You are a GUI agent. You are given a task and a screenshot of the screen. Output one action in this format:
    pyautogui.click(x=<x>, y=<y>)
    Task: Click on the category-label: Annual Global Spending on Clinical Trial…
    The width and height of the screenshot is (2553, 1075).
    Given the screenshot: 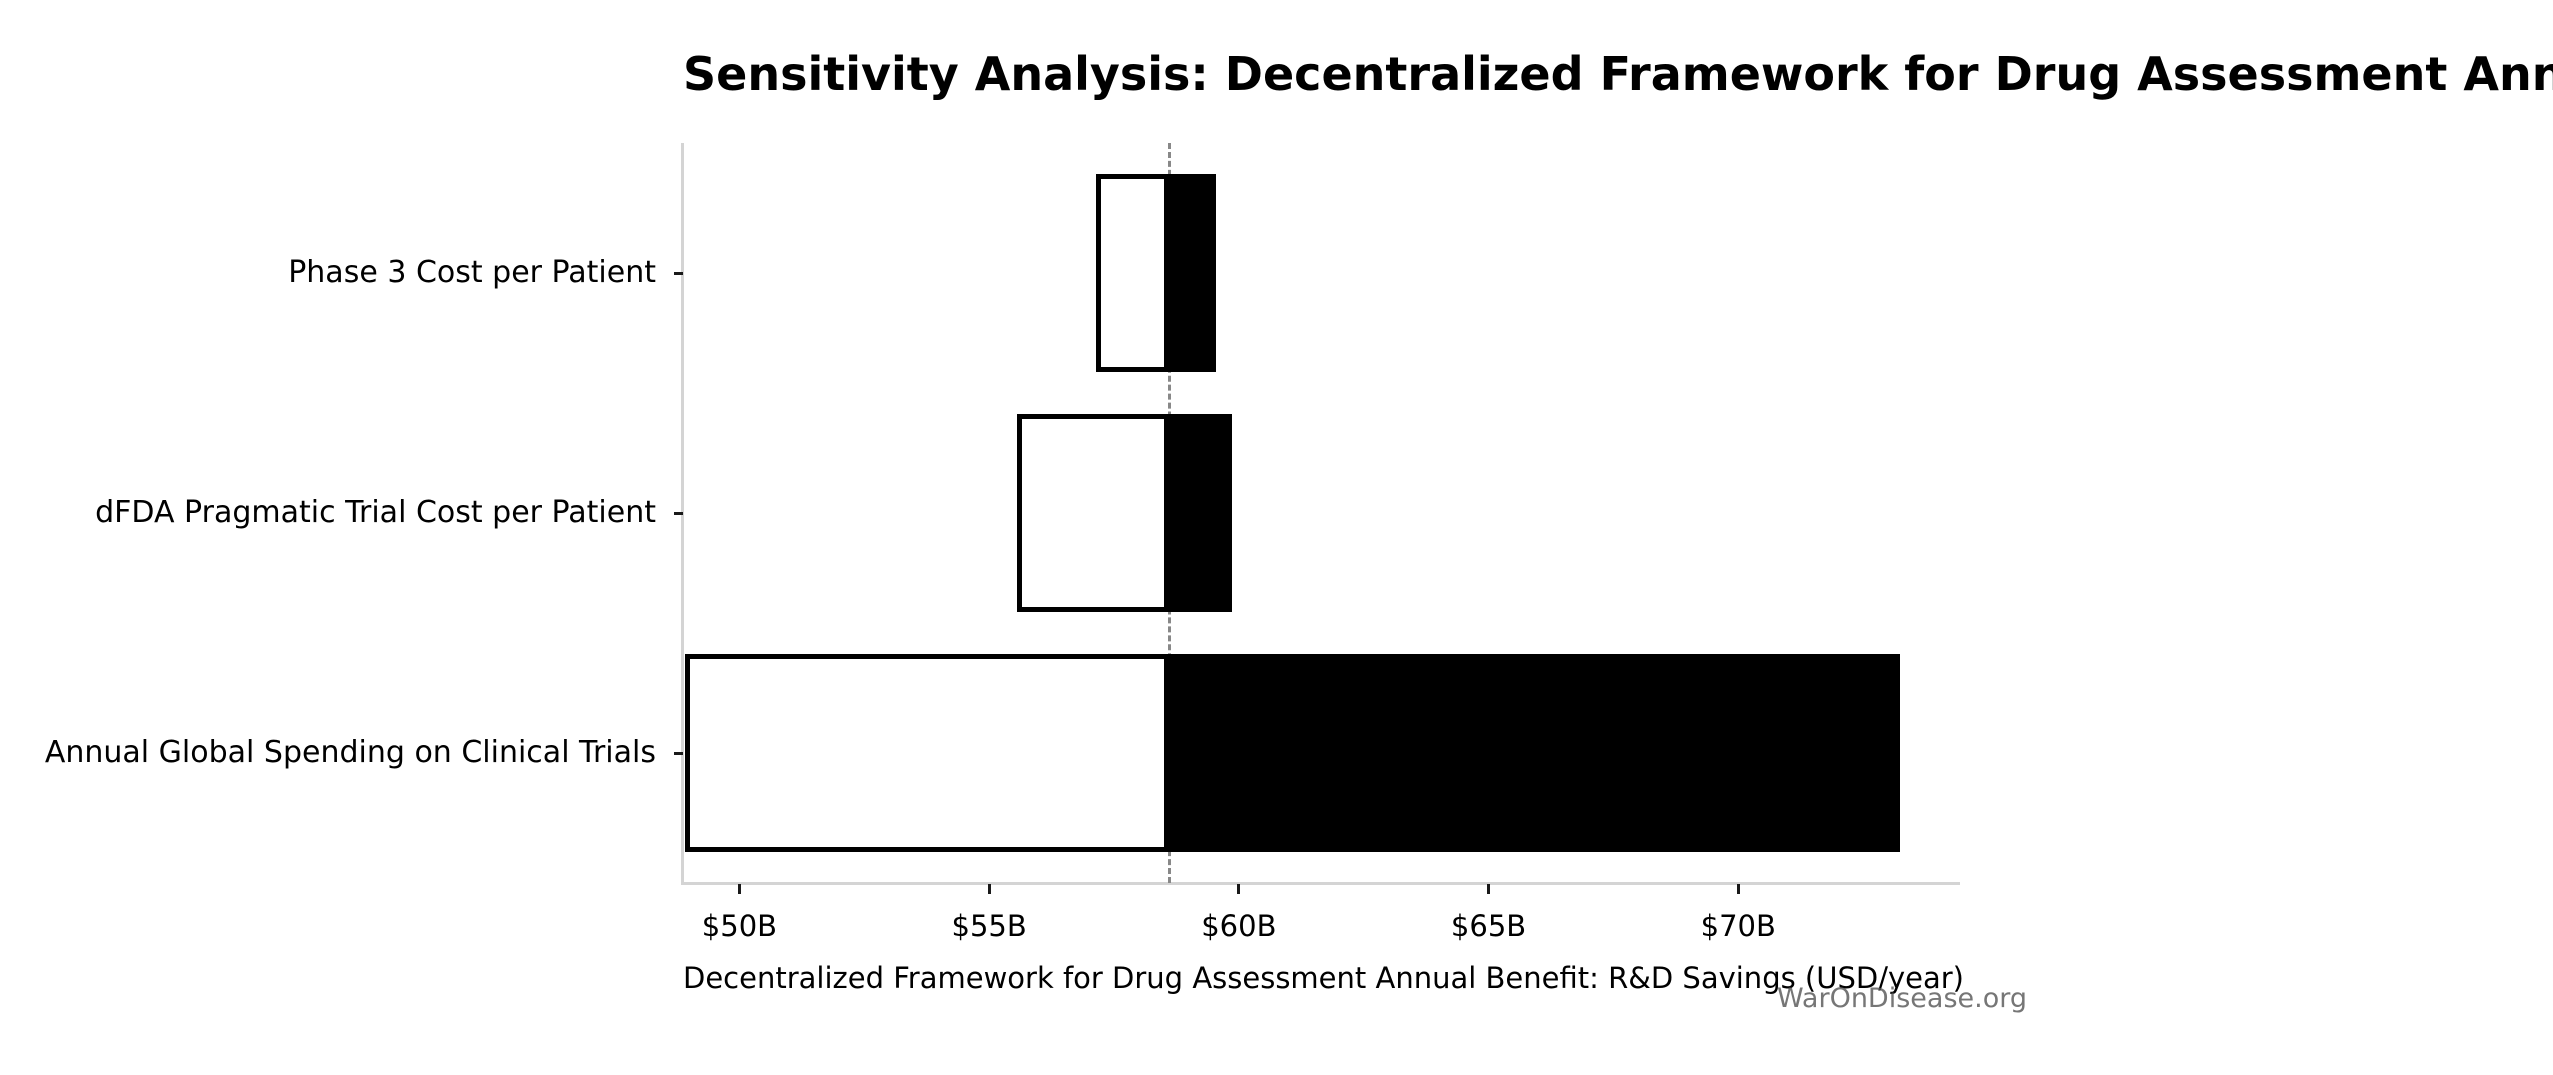 What is the action you would take?
    pyautogui.click(x=350, y=752)
    